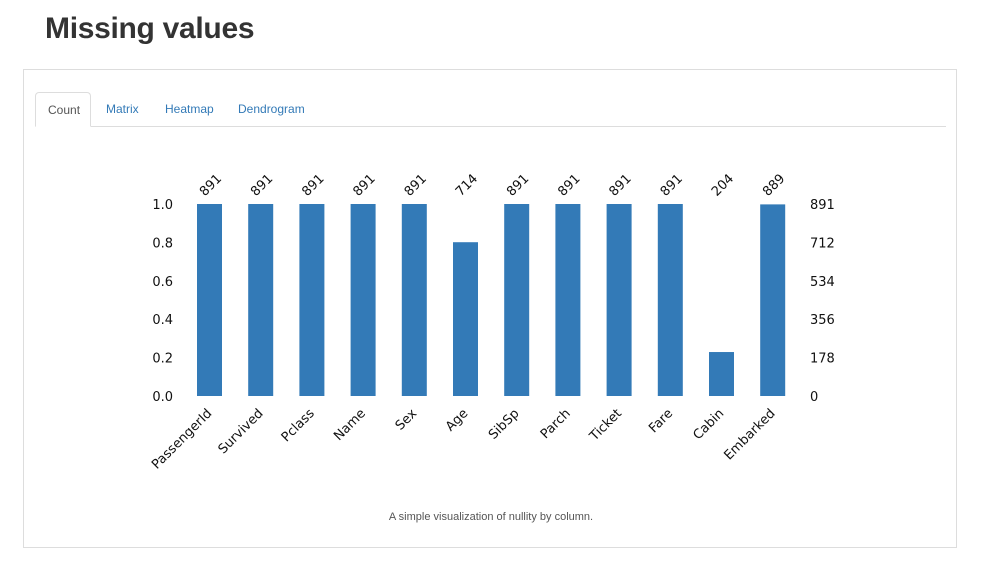 The image size is (985, 570). I want to click on left-axis-tick-label: 0.8, so click(162, 243).